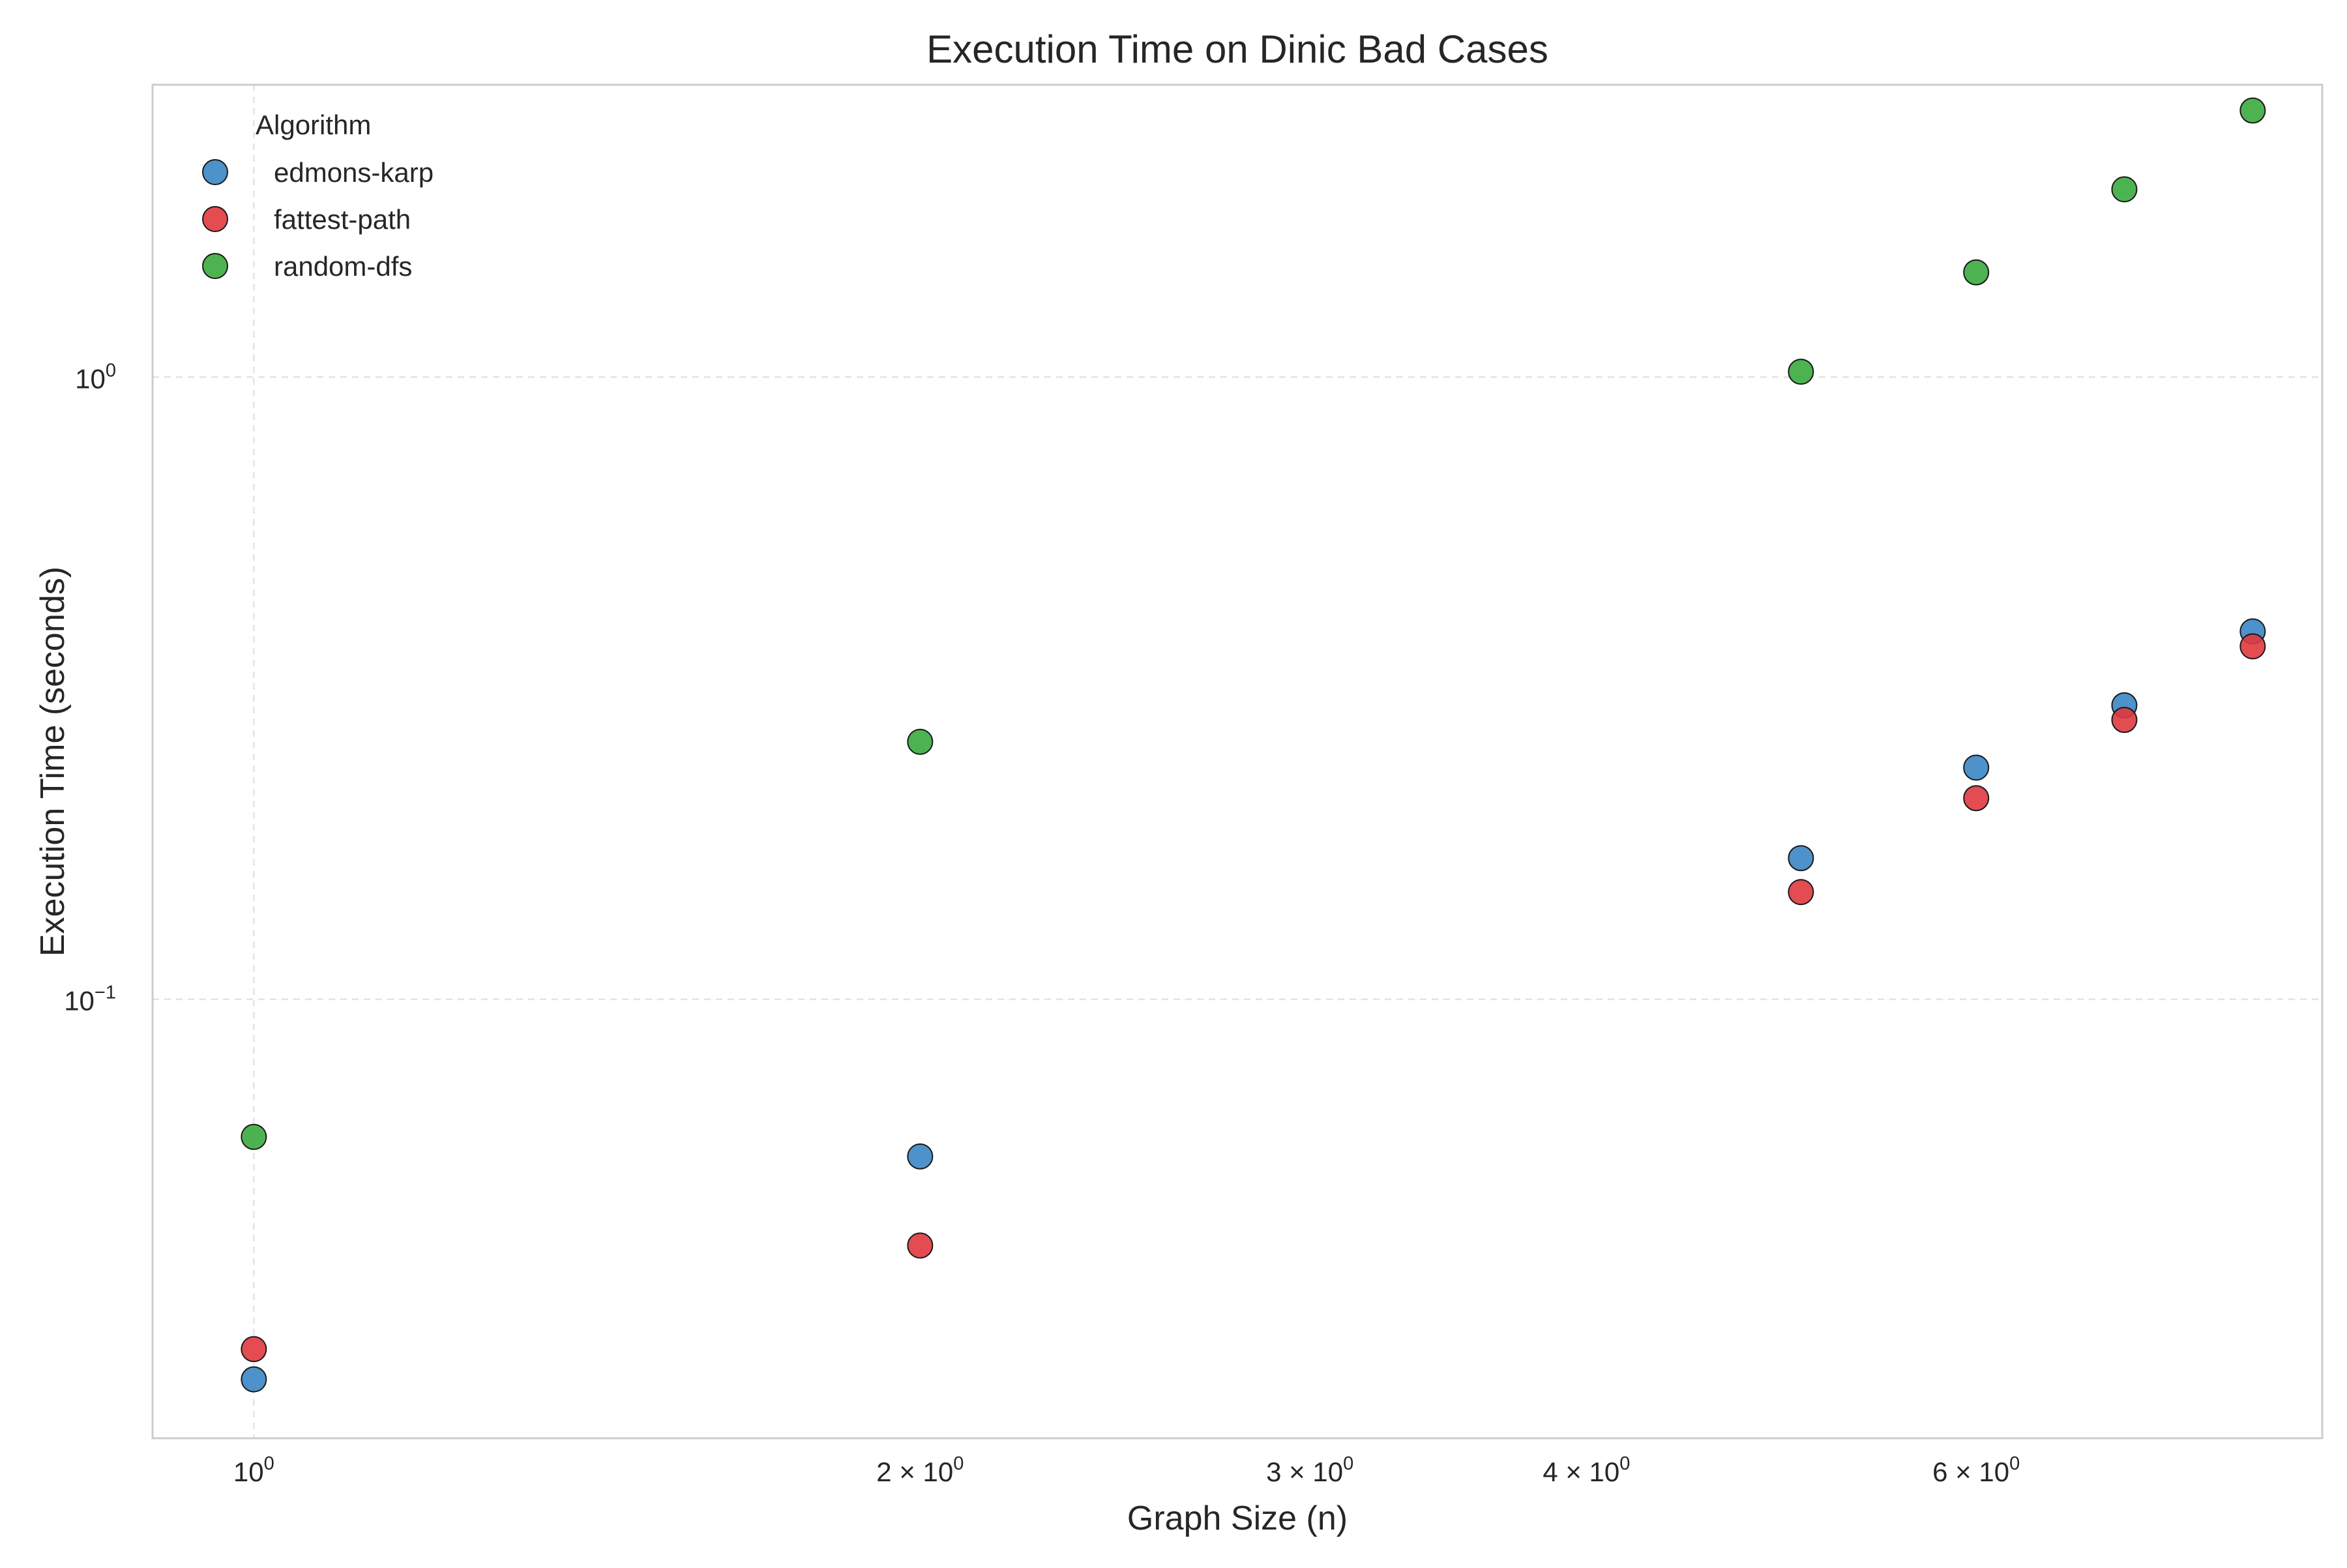  I want to click on x-tick-label: 100, so click(253, 1470).